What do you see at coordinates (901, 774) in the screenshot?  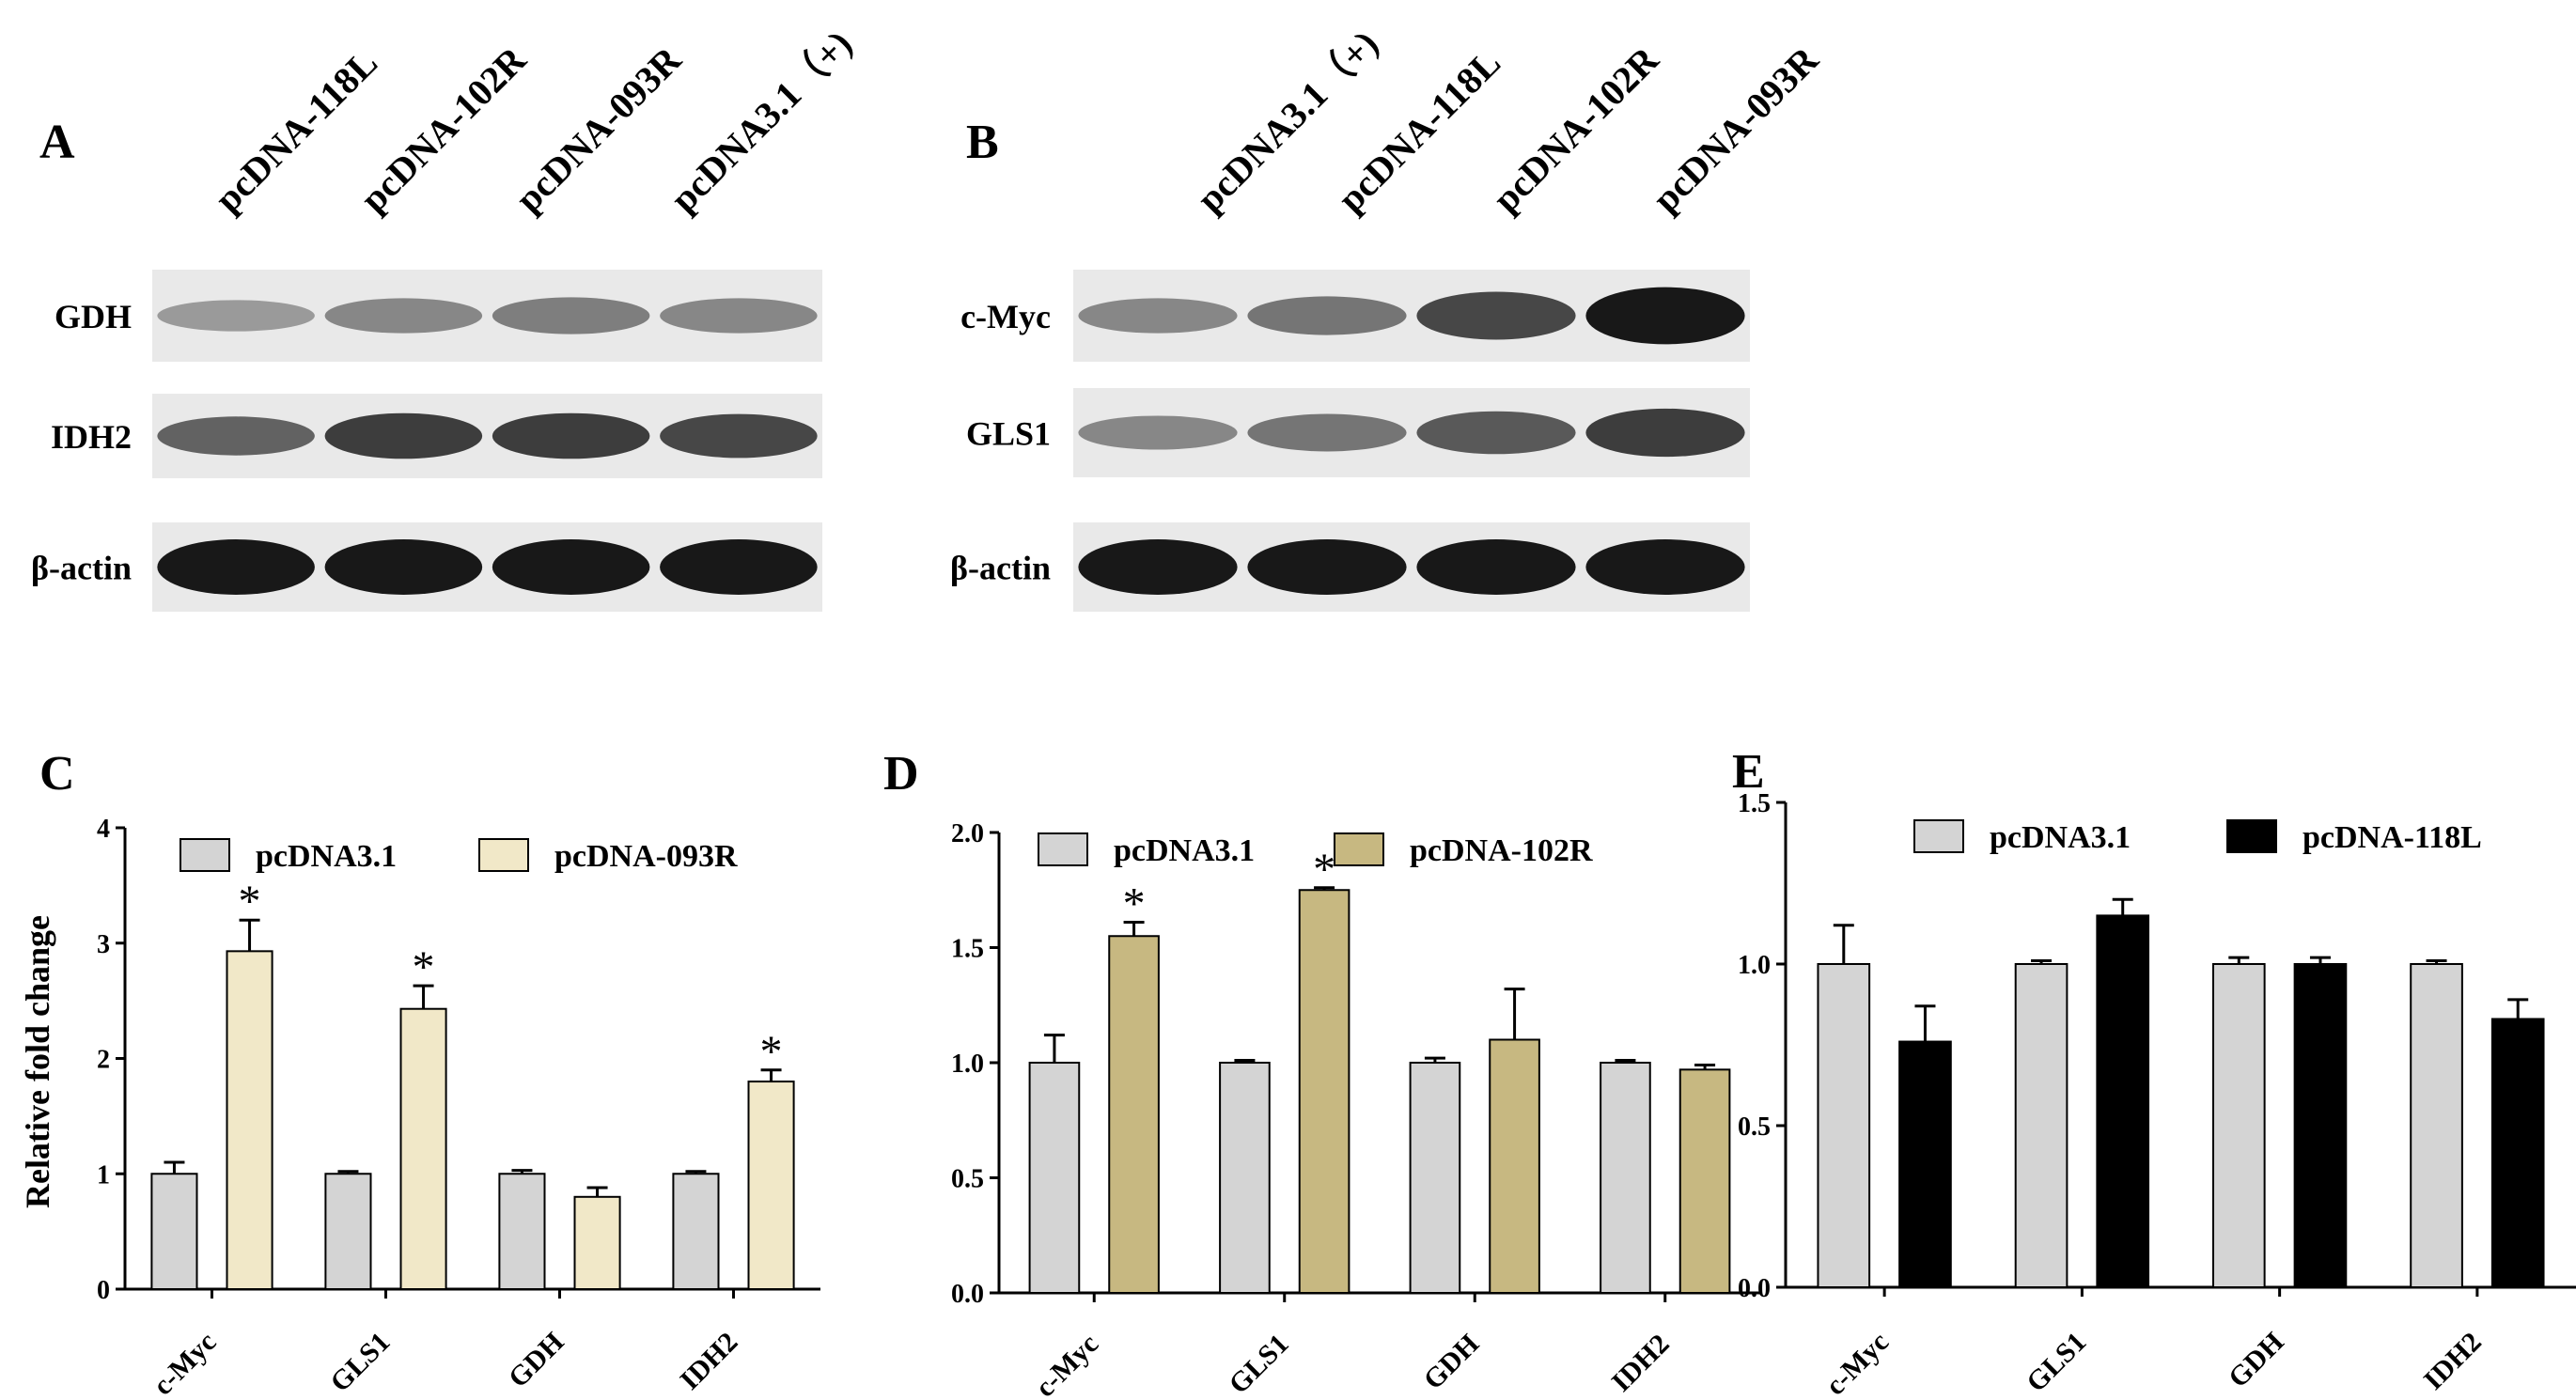 I see `panel-letter-d: D` at bounding box center [901, 774].